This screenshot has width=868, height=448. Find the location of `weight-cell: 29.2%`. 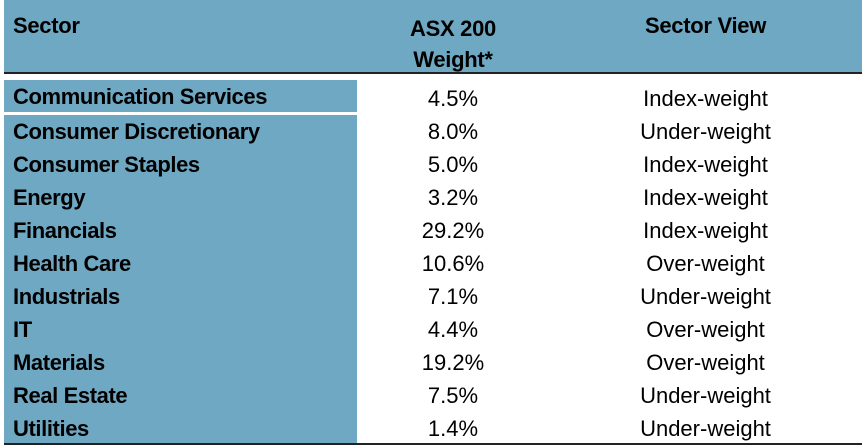

weight-cell: 29.2% is located at coordinates (453, 230).